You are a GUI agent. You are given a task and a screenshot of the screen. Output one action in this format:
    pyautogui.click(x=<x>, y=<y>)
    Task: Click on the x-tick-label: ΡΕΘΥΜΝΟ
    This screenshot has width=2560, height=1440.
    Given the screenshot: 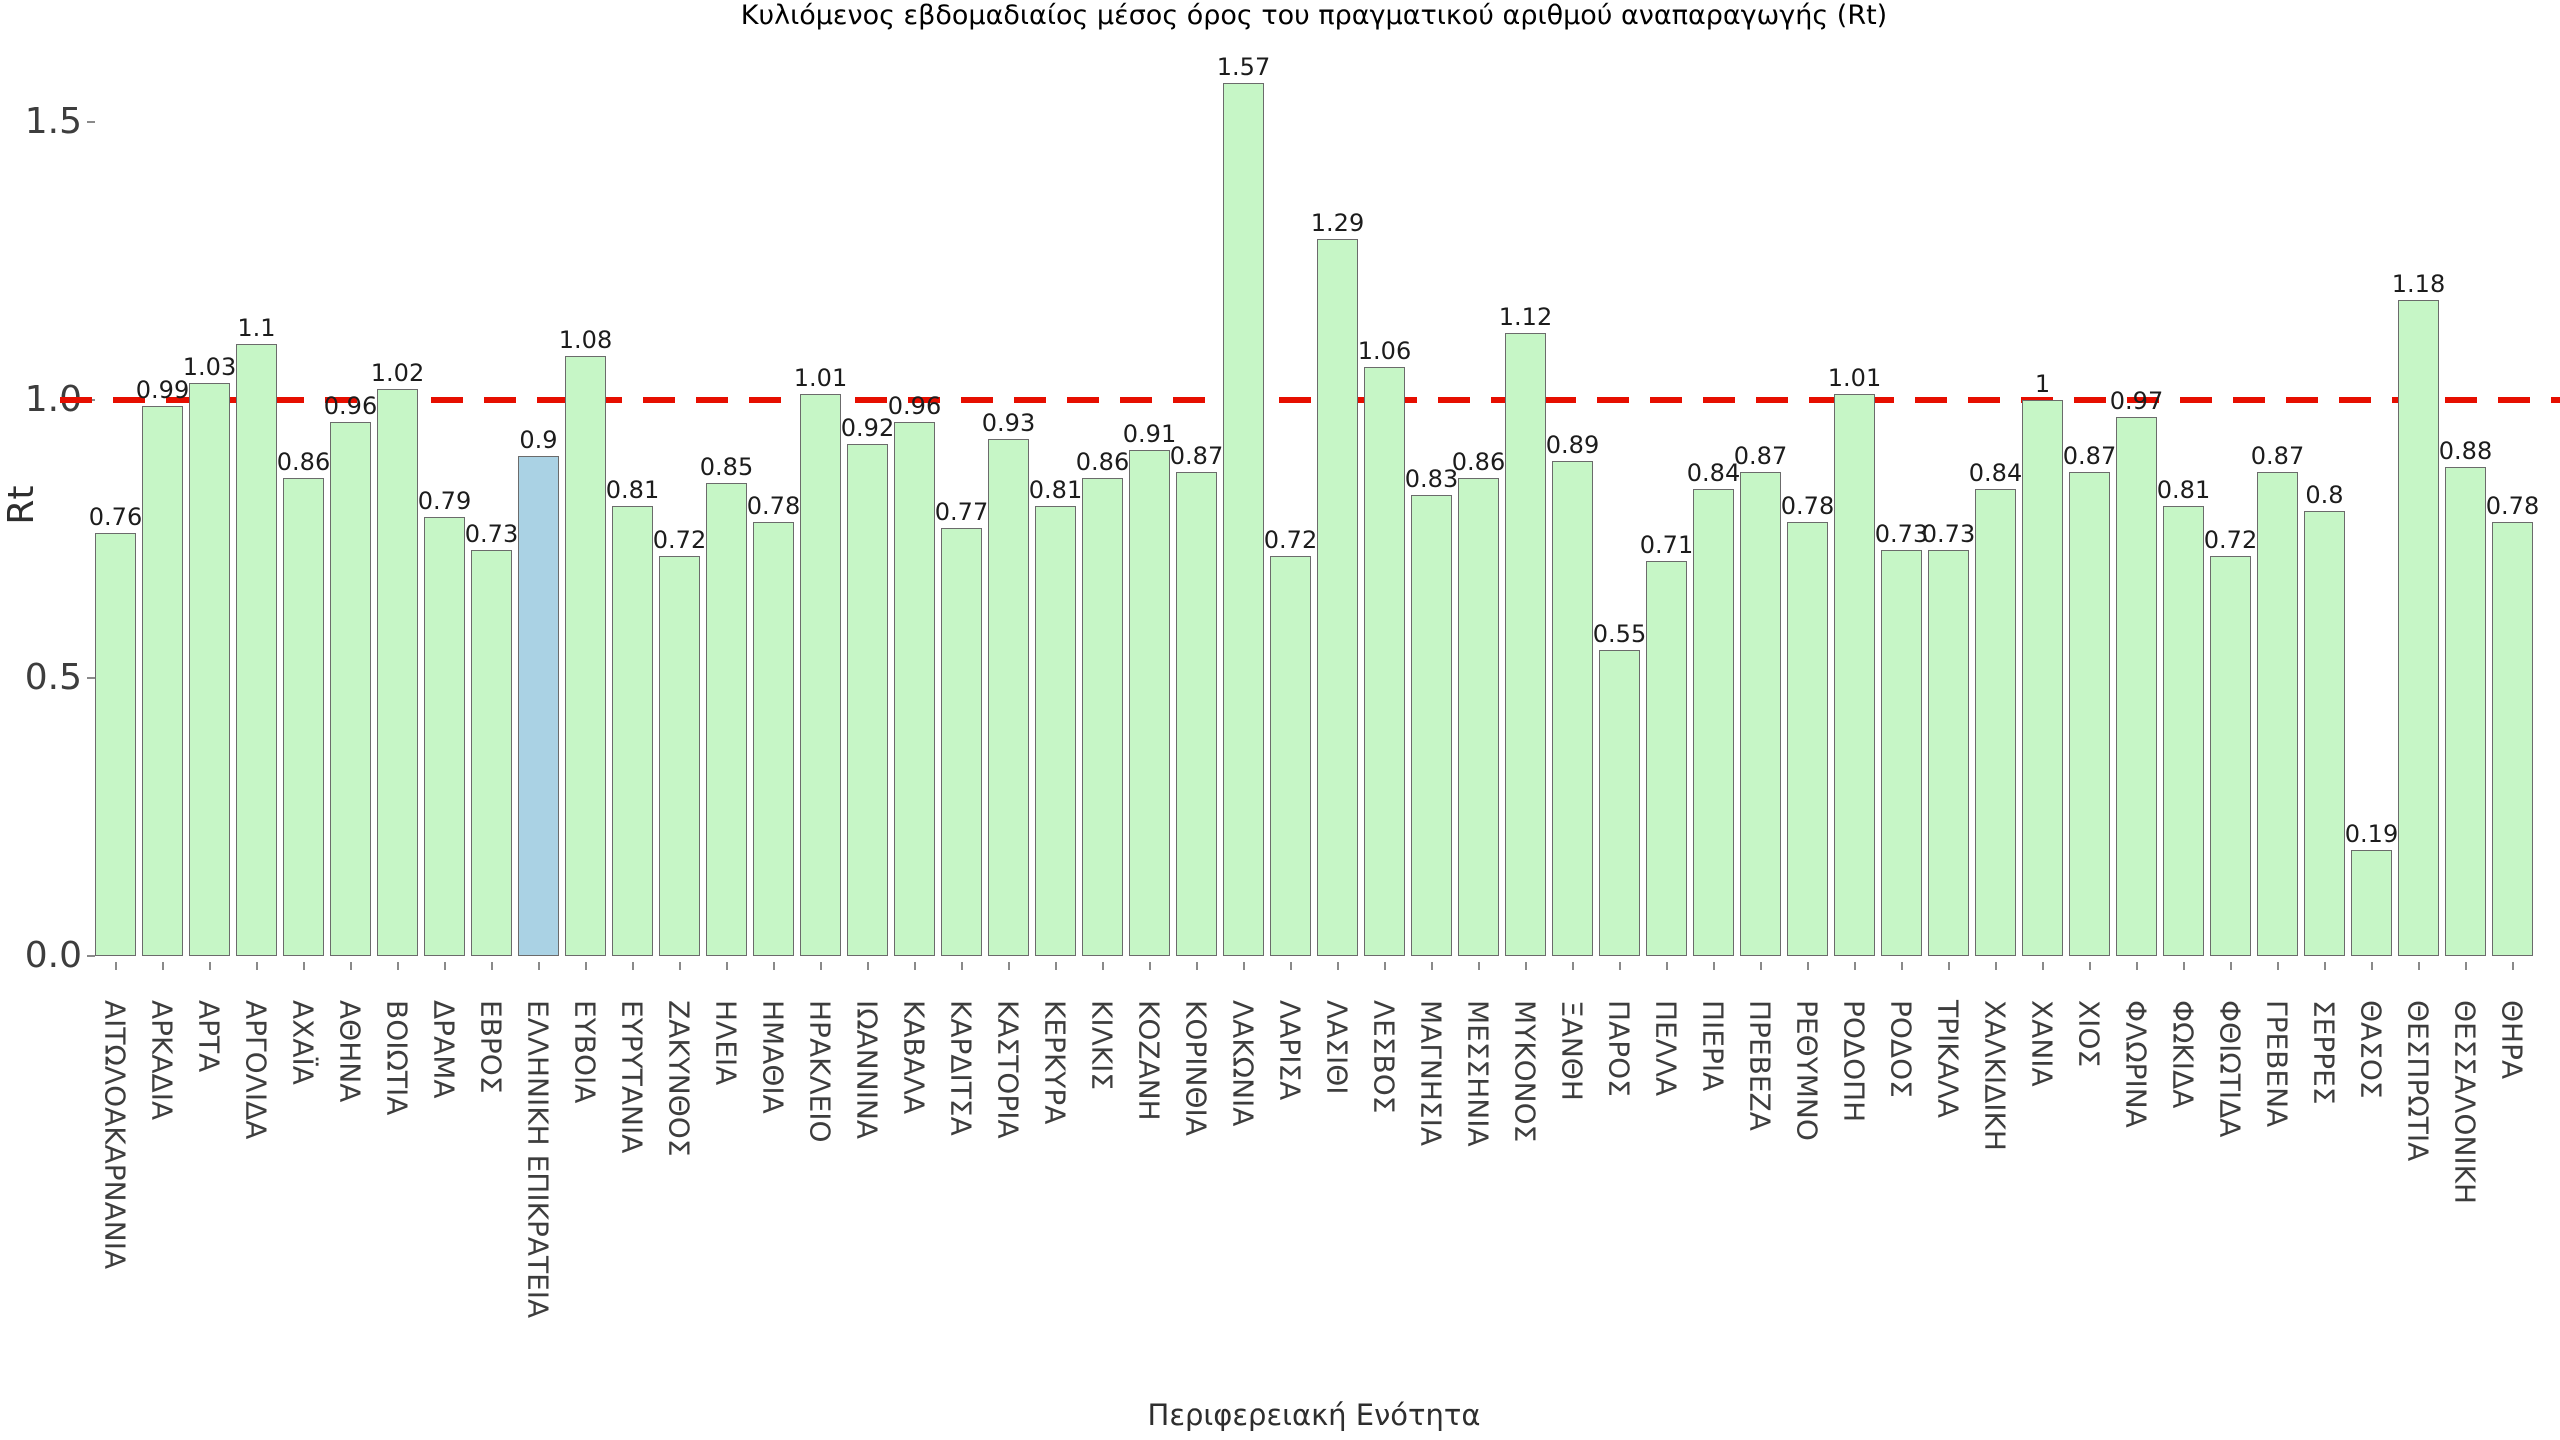 What is the action you would take?
    pyautogui.click(x=1807, y=1070)
    